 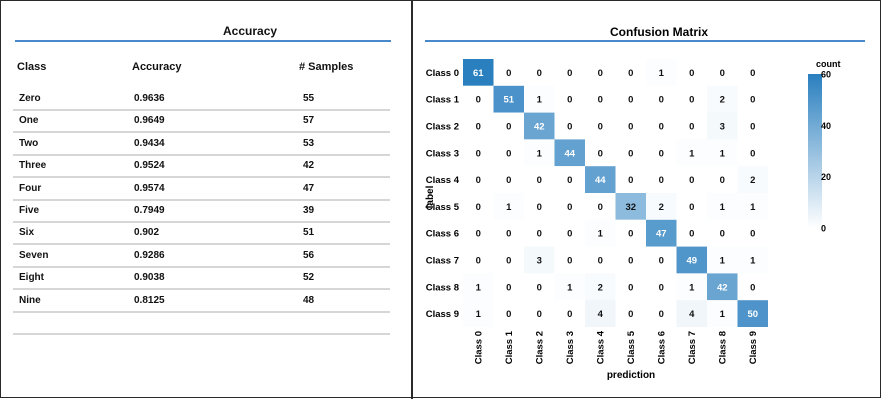 What do you see at coordinates (309, 166) in the screenshot?
I see `row-samples: 42` at bounding box center [309, 166].